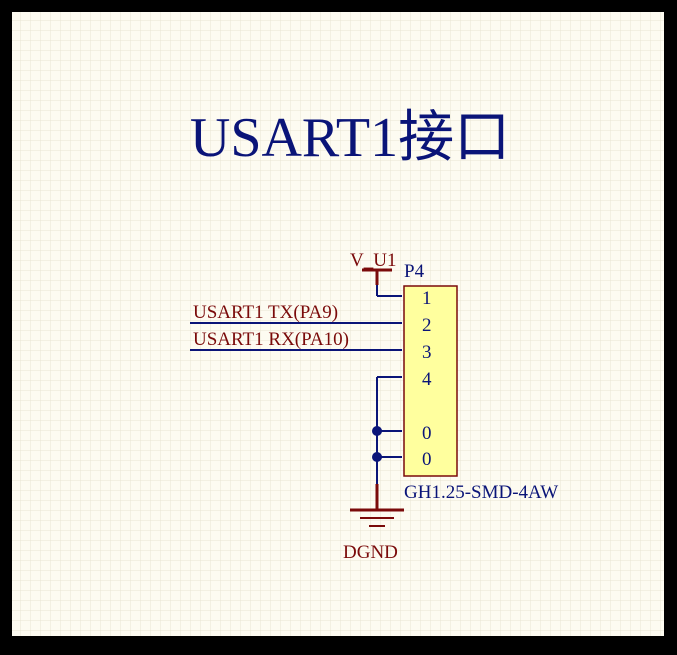  Describe the element at coordinates (370, 552) in the screenshot. I see `ground-label: DGND` at that location.